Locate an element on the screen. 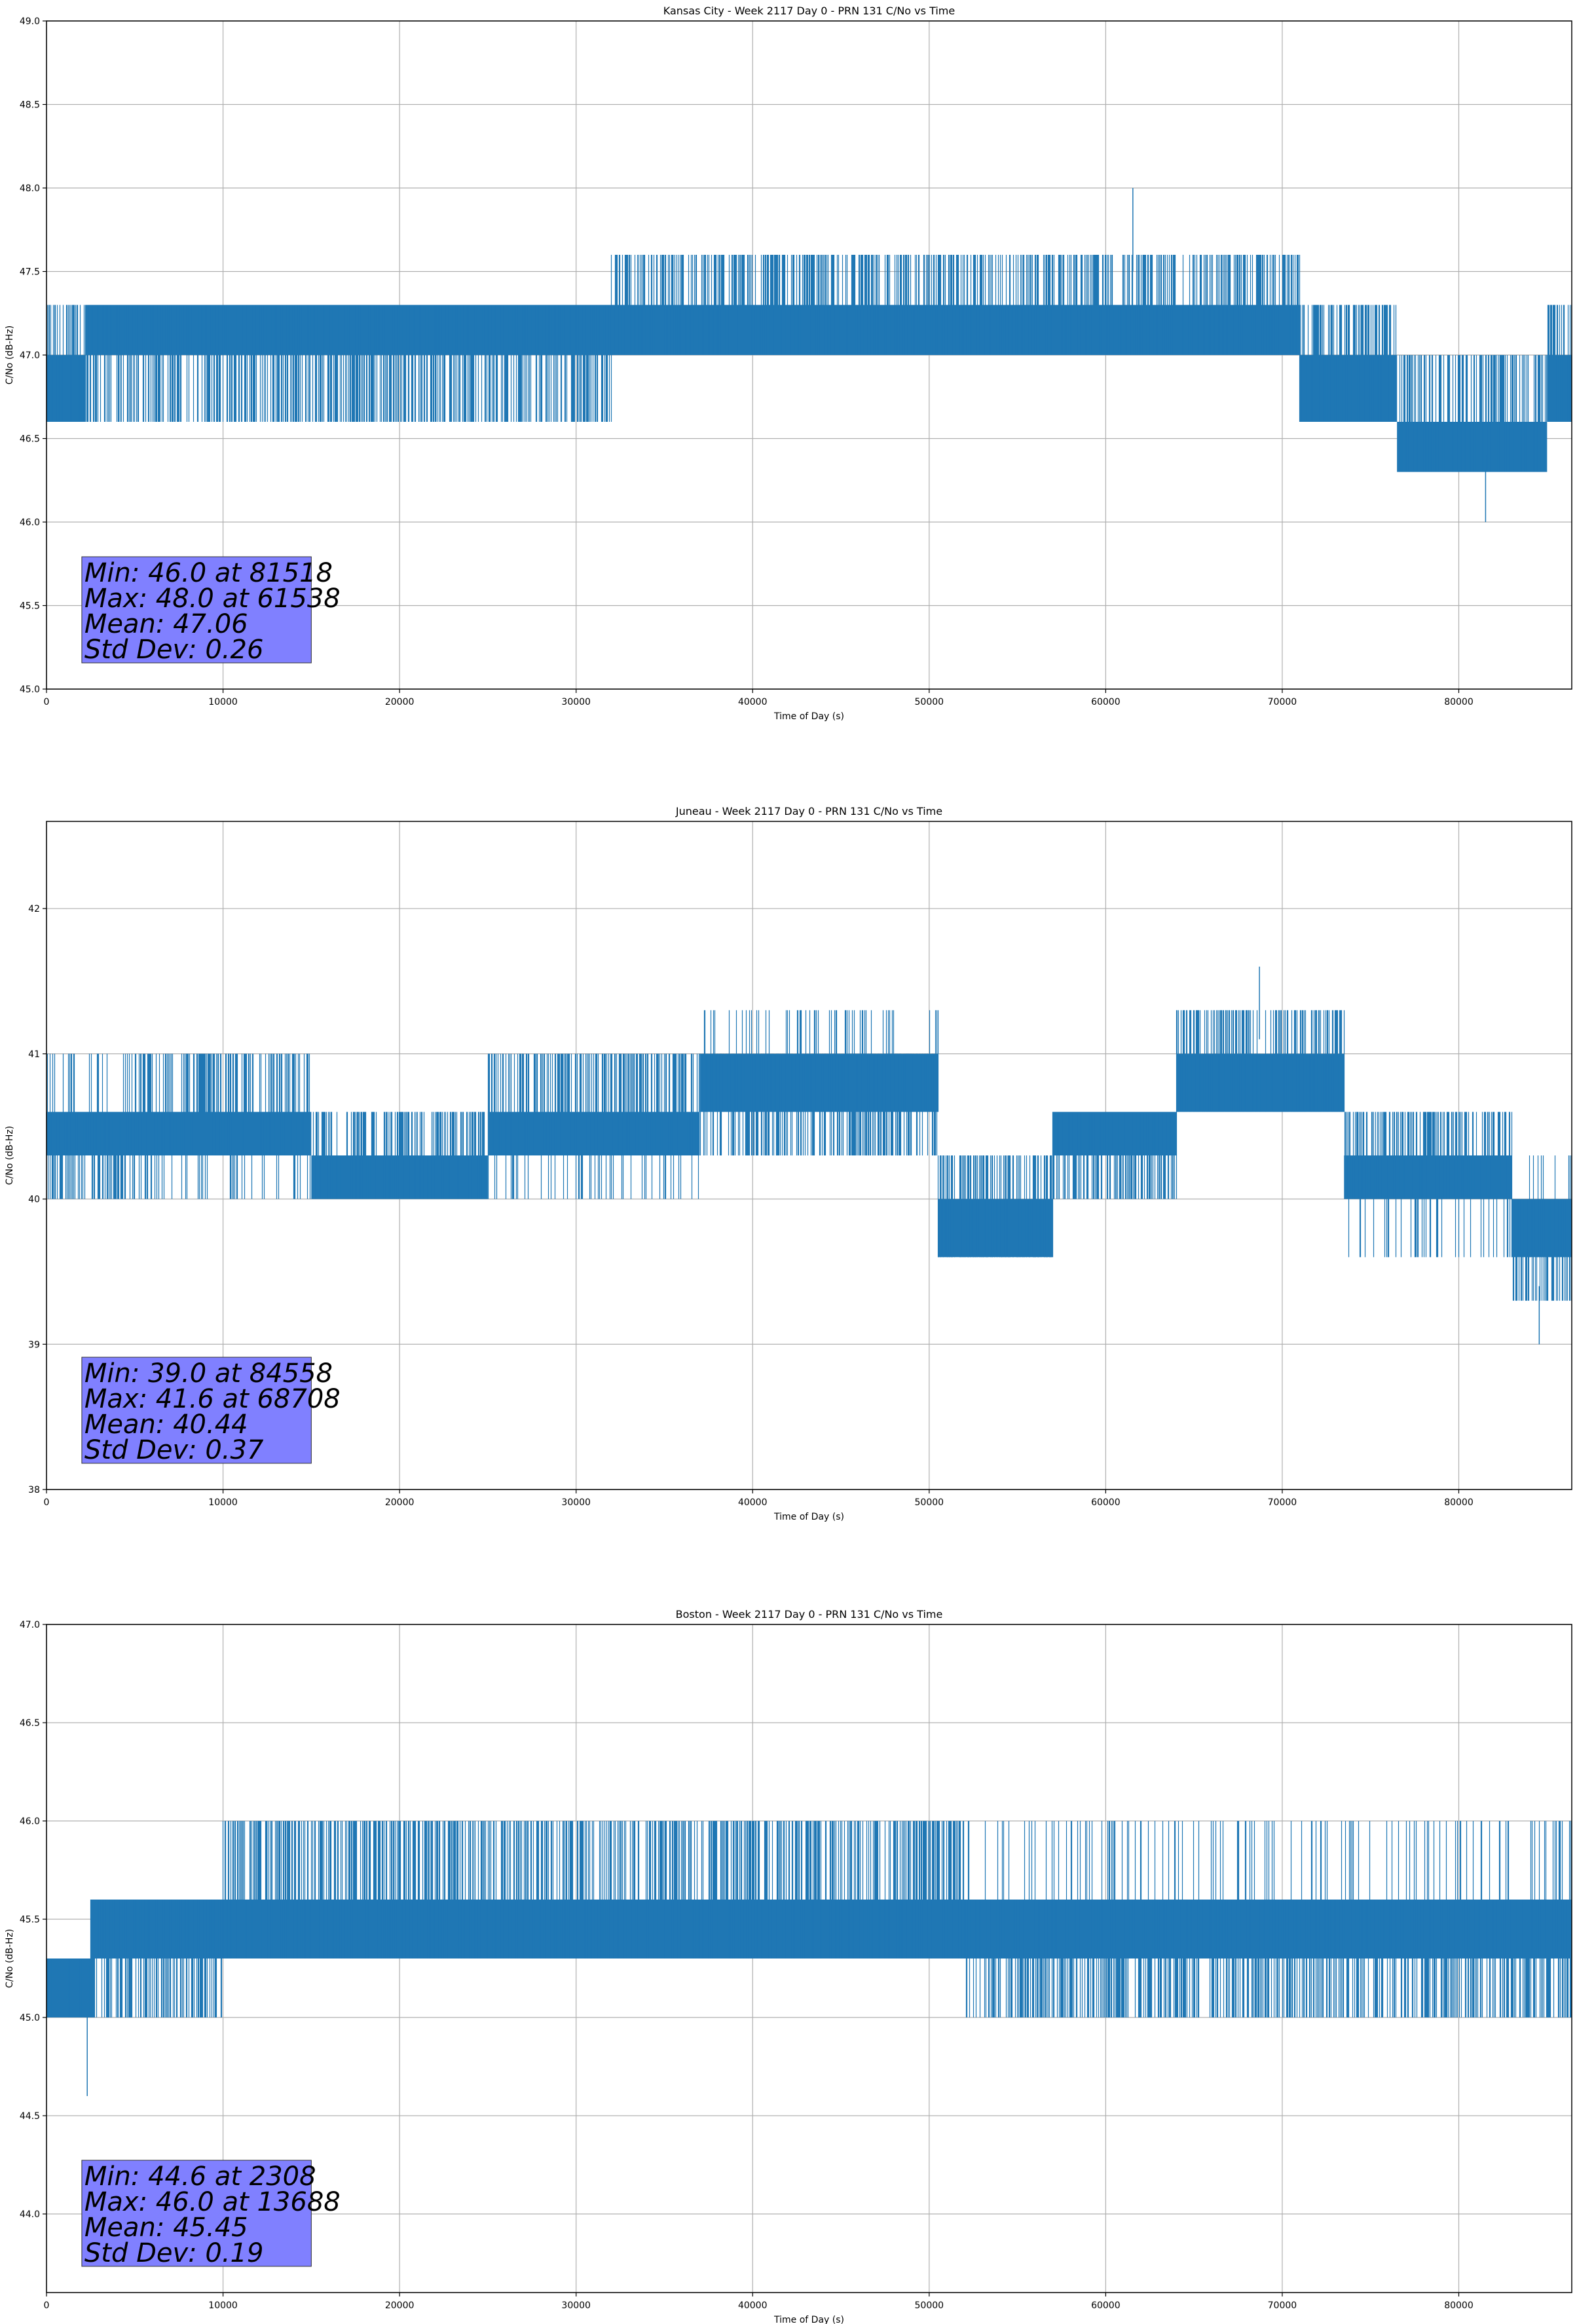 The image size is (1577, 2324). stats-line: Std Dev: 0.19 is located at coordinates (174, 2253).